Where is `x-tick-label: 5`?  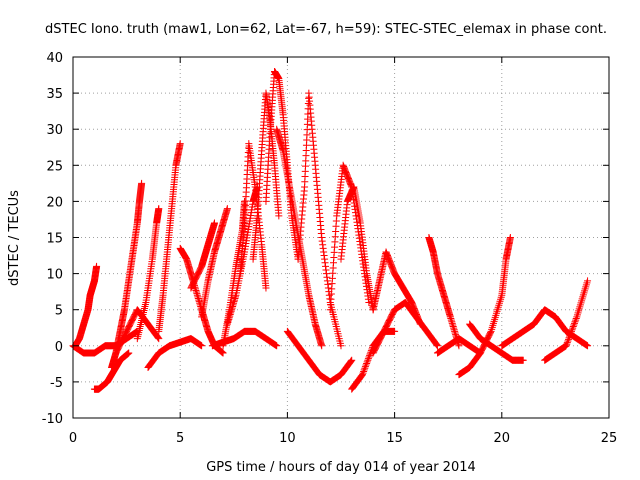 x-tick-label: 5 is located at coordinates (180, 438).